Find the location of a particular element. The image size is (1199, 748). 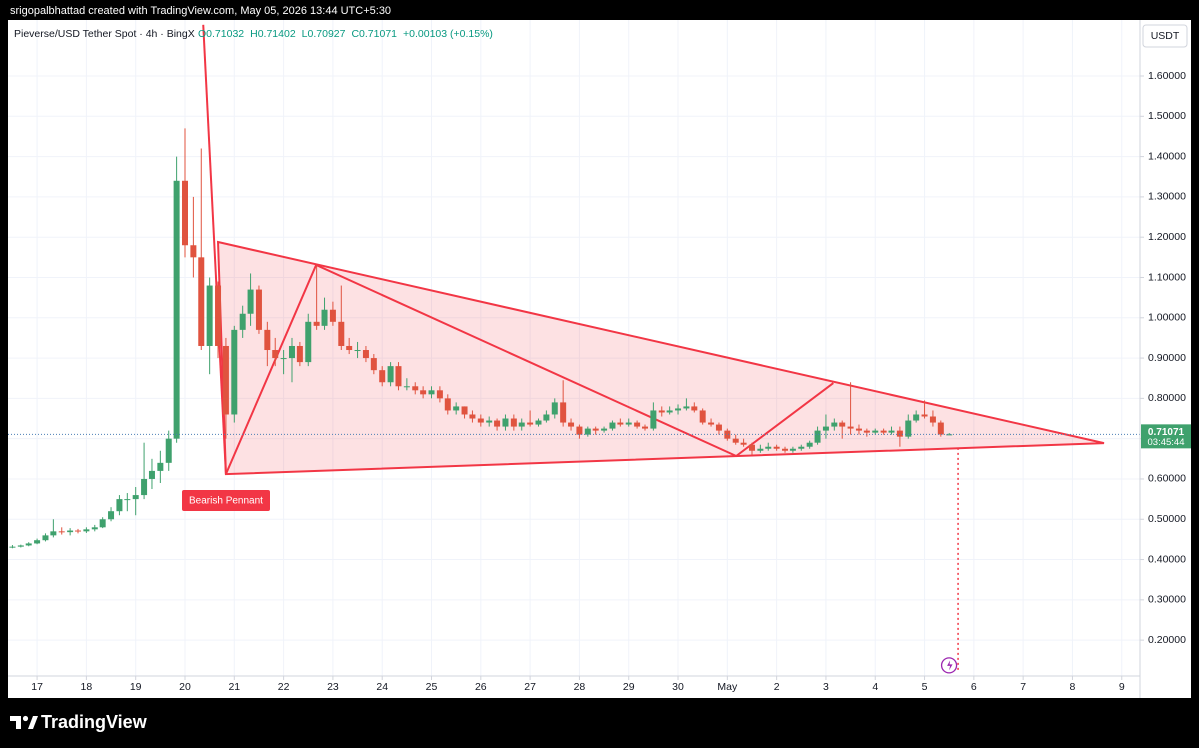

x-tick-label: 18 is located at coordinates (87, 687).